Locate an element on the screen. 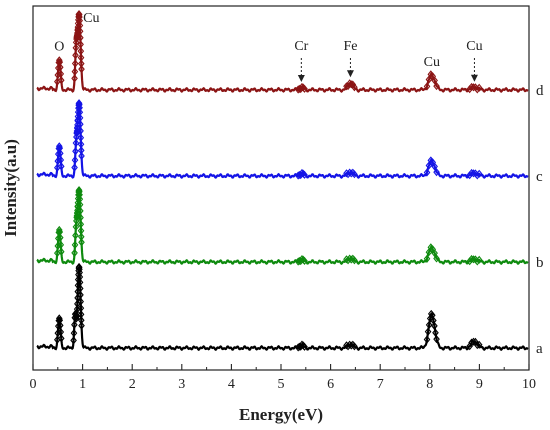  x-tick-label: 8 is located at coordinates (429, 384).